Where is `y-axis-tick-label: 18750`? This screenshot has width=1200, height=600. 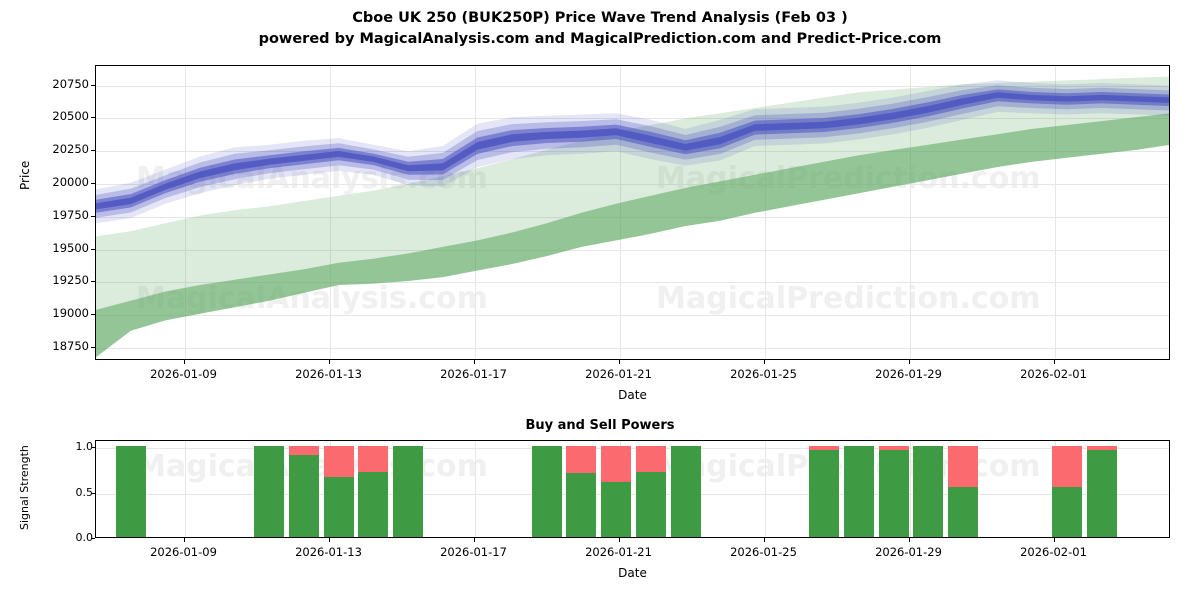
y-axis-tick-label: 18750 is located at coordinates (70, 345).